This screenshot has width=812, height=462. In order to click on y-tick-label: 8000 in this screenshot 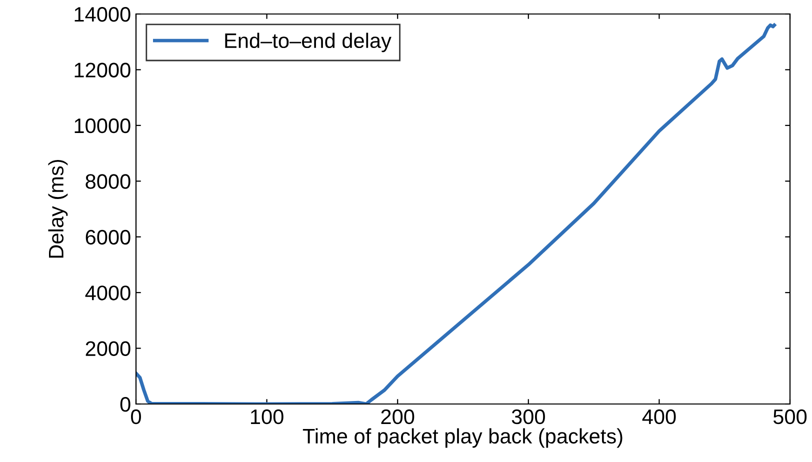, I will do `click(108, 181)`.